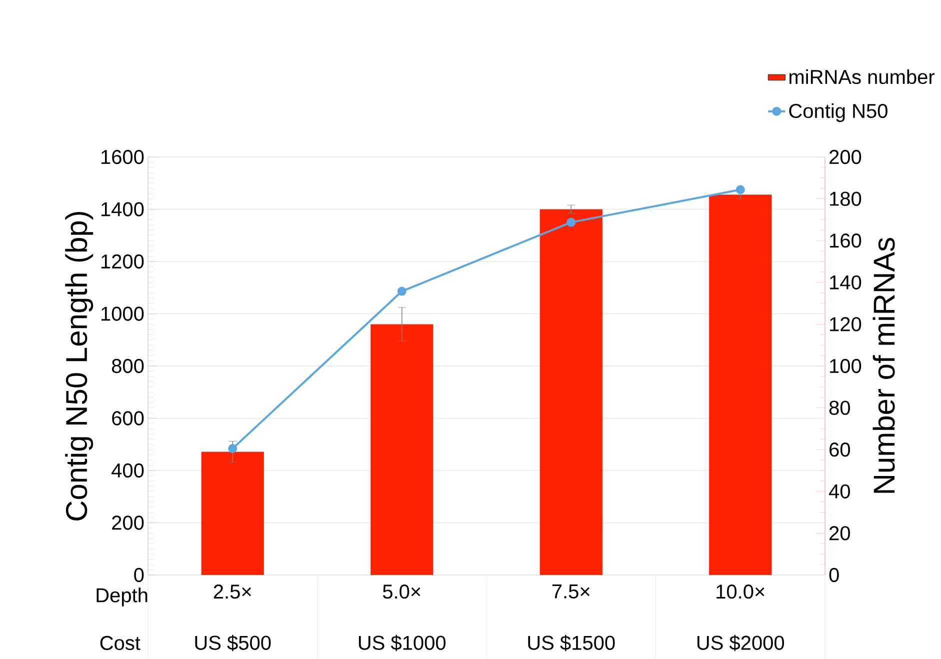 The height and width of the screenshot is (659, 941). I want to click on legend-label: Contig N50, so click(838, 112).